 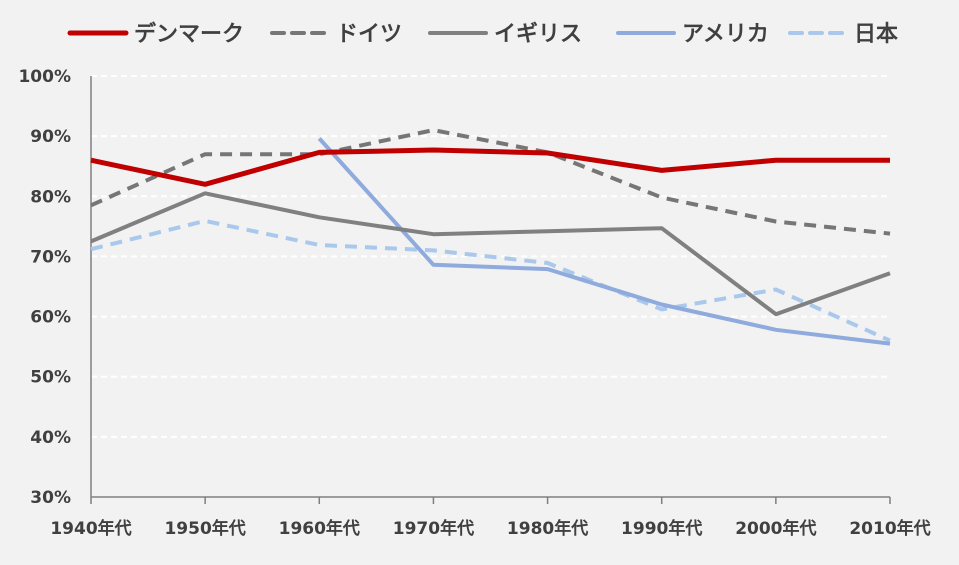 What do you see at coordinates (50, 257) in the screenshot?
I see `y-tick-label: 70%` at bounding box center [50, 257].